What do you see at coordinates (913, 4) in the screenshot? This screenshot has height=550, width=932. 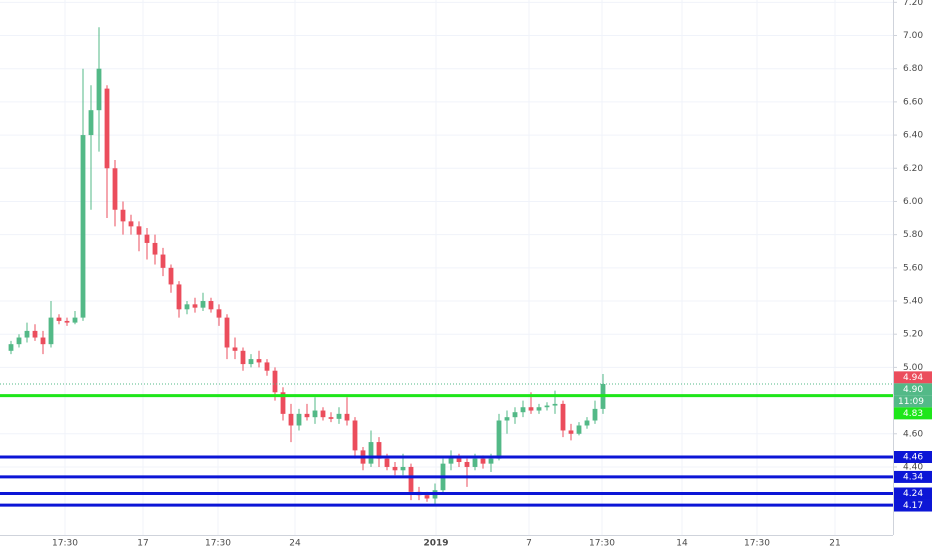 I see `y-tick-label: 7.20` at bounding box center [913, 4].